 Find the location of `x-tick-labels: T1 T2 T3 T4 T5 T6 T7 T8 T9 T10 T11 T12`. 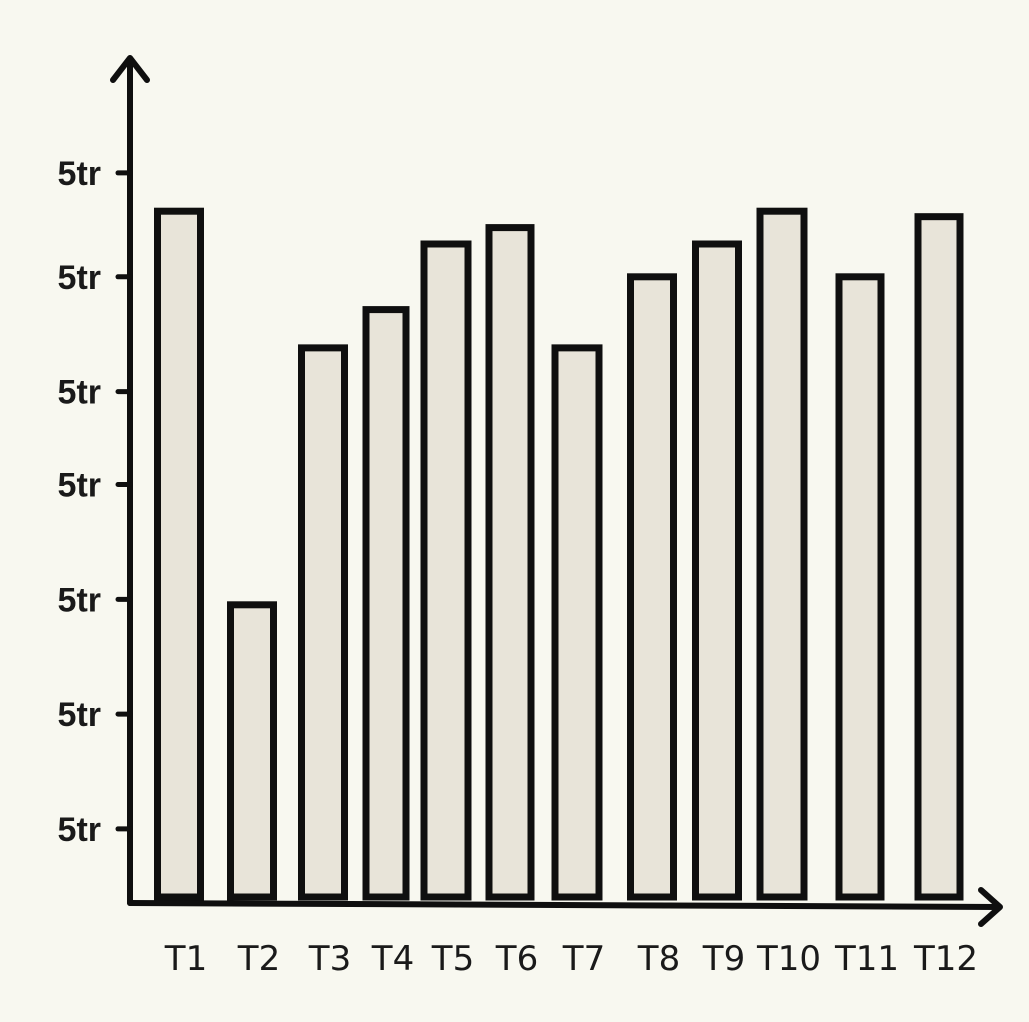

x-tick-labels: T1 T2 T3 T4 T5 T6 T7 T8 T9 T10 T11 T12 is located at coordinates (571, 959).